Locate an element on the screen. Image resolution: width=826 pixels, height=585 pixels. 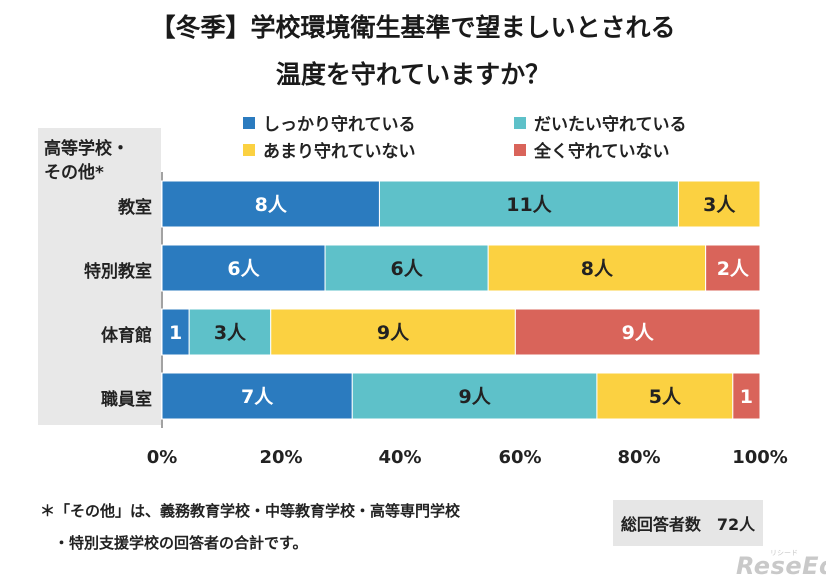
category-panel is located at coordinates (99, 276).